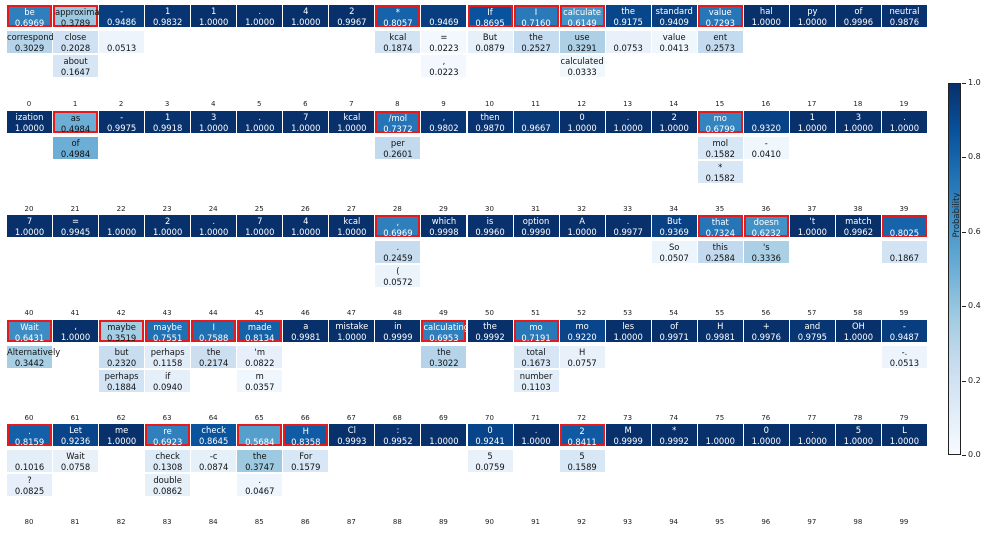  What do you see at coordinates (397, 313) in the screenshot?
I see `position-index-label: 48` at bounding box center [397, 313].